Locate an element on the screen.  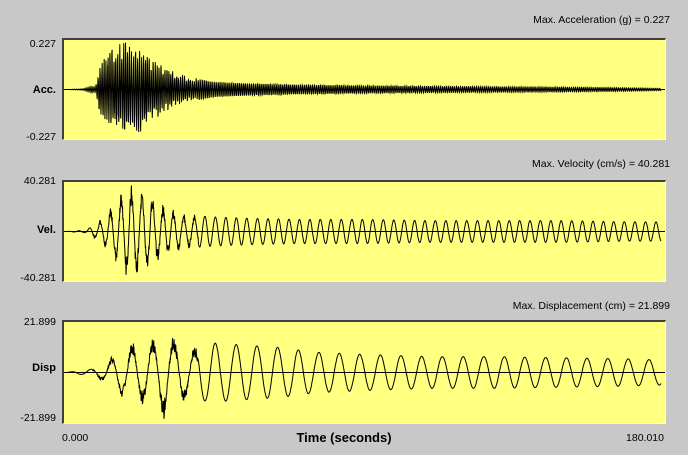
vel-ymax-label: 40.281 is located at coordinates (39, 181).